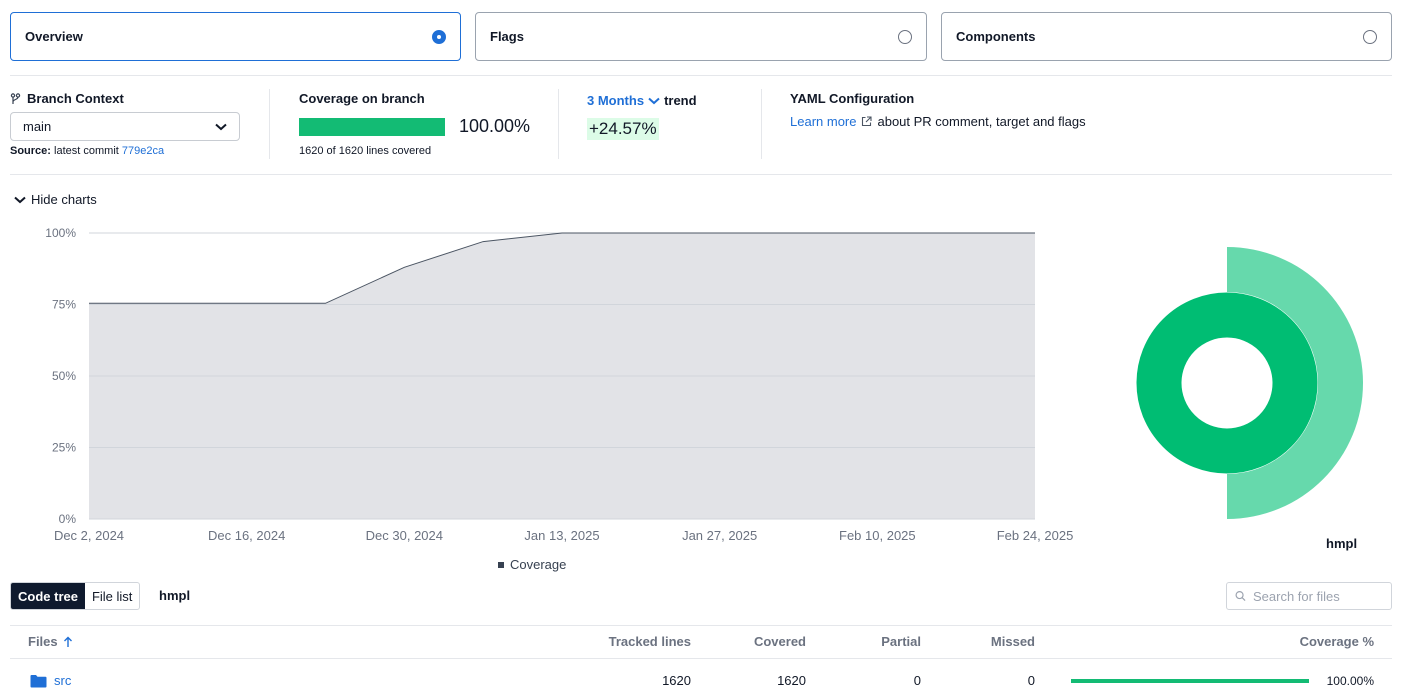 The height and width of the screenshot is (698, 1412). I want to click on coverage-line, so click(562, 268).